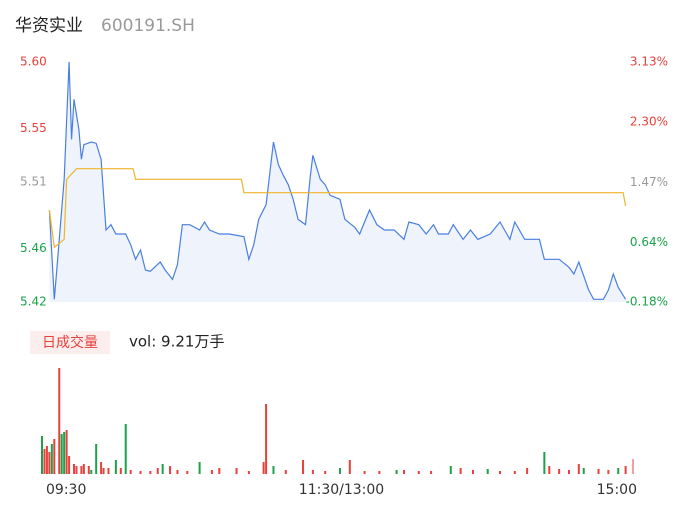  What do you see at coordinates (341, 490) in the screenshot?
I see `x-tick-label: 11:30/13:00` at bounding box center [341, 490].